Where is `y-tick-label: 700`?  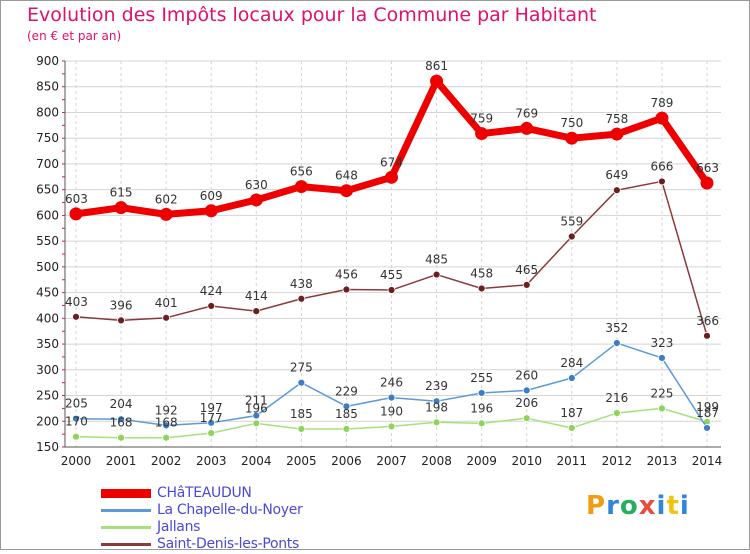 y-tick-label: 700 is located at coordinates (47, 164).